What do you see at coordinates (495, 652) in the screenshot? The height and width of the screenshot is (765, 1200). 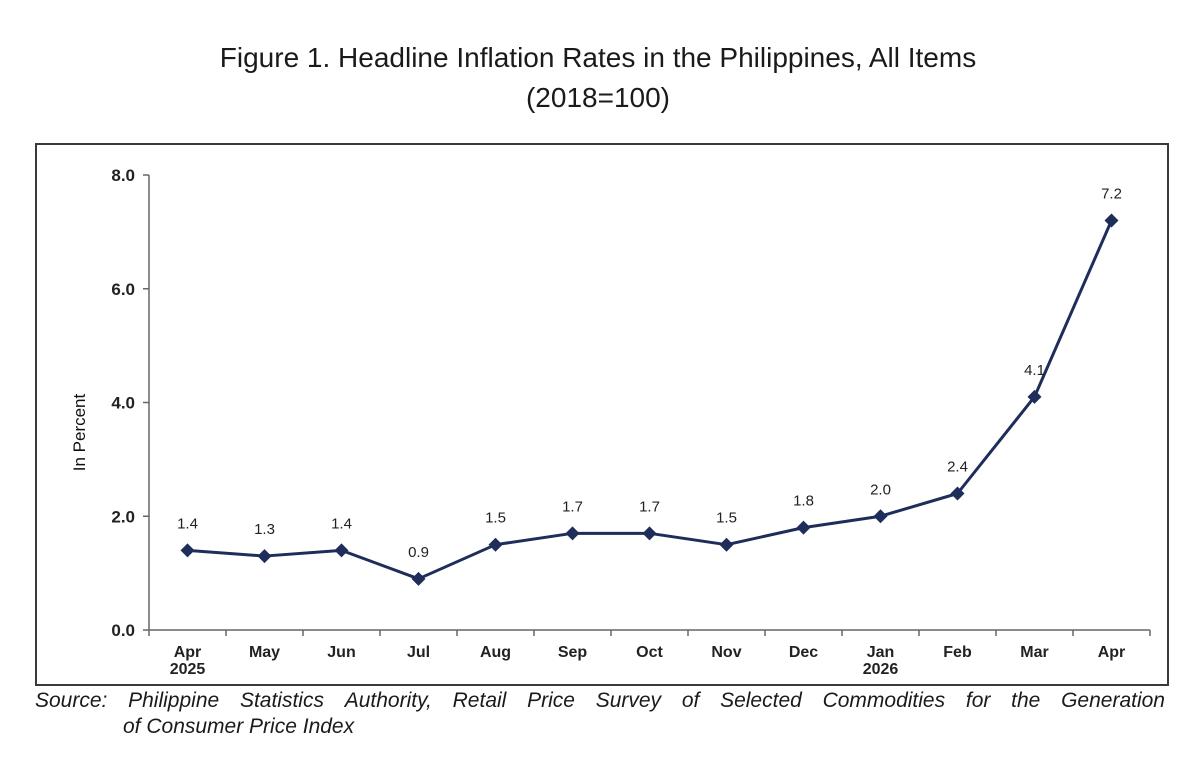 I see `x-tick-label: Aug` at bounding box center [495, 652].